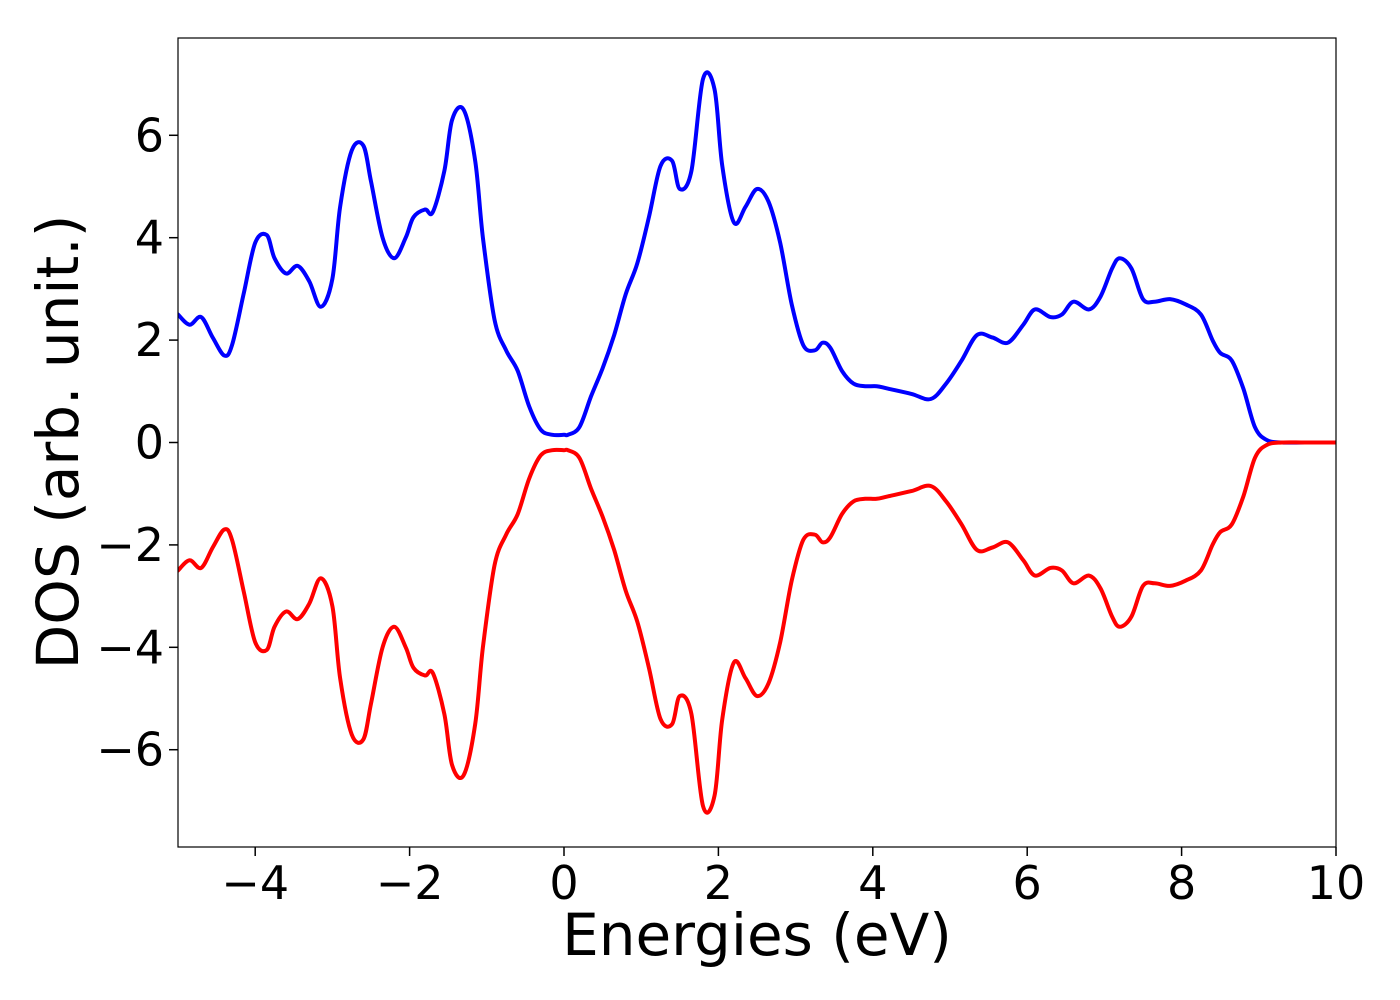  I want to click on x-axis-label: Energies (eV), so click(757, 935).